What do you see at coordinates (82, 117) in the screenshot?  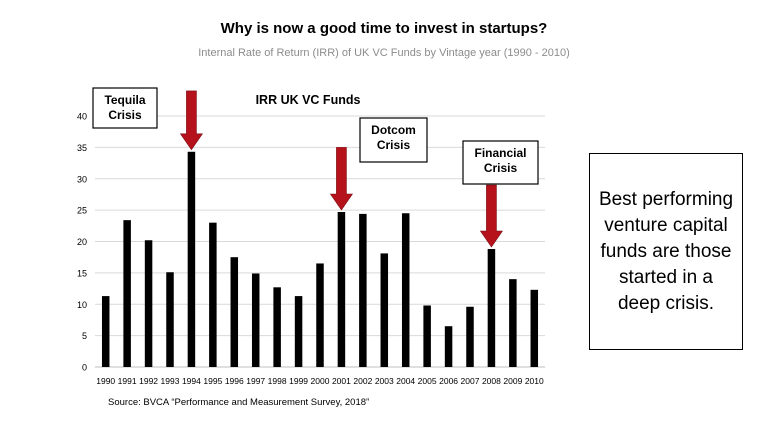 I see `y-tick-label: 40` at bounding box center [82, 117].